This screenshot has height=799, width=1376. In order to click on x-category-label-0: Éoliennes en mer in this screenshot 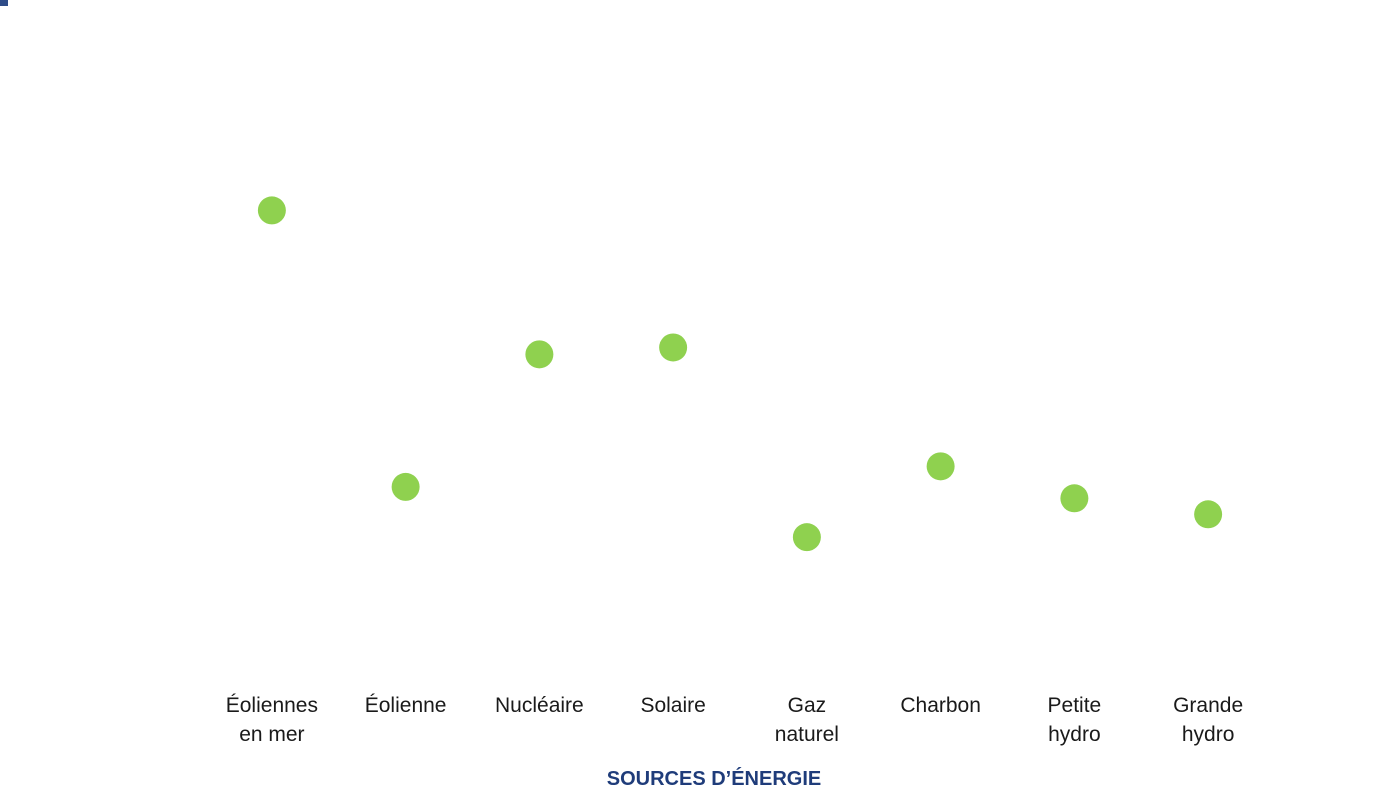, I will do `click(272, 720)`.